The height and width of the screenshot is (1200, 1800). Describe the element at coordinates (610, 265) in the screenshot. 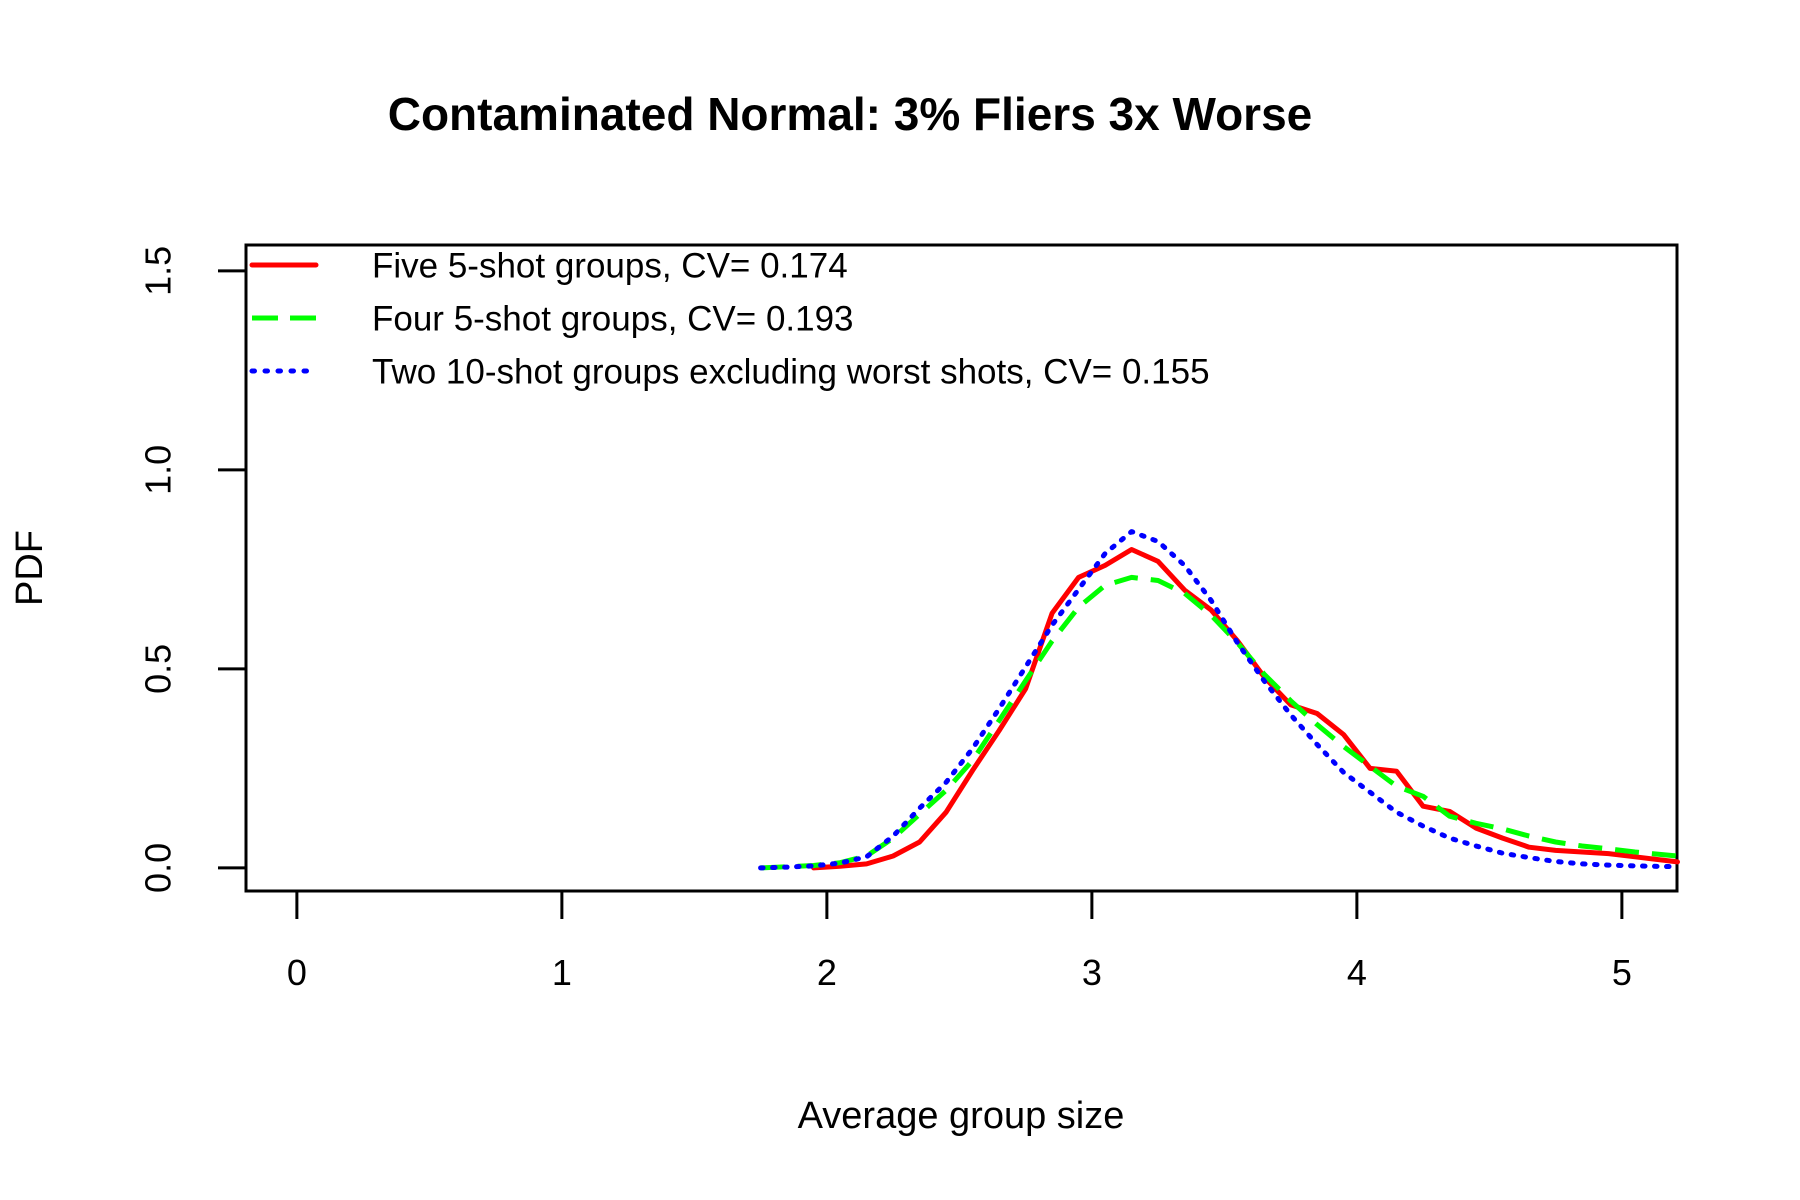

I see `legend-item-label: Five 5-shot groups, CV= 0.174` at that location.